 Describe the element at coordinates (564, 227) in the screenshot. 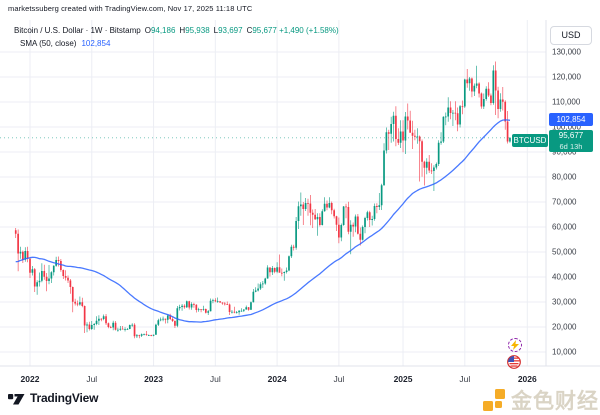

I see `price-axis-label: 60,000` at that location.